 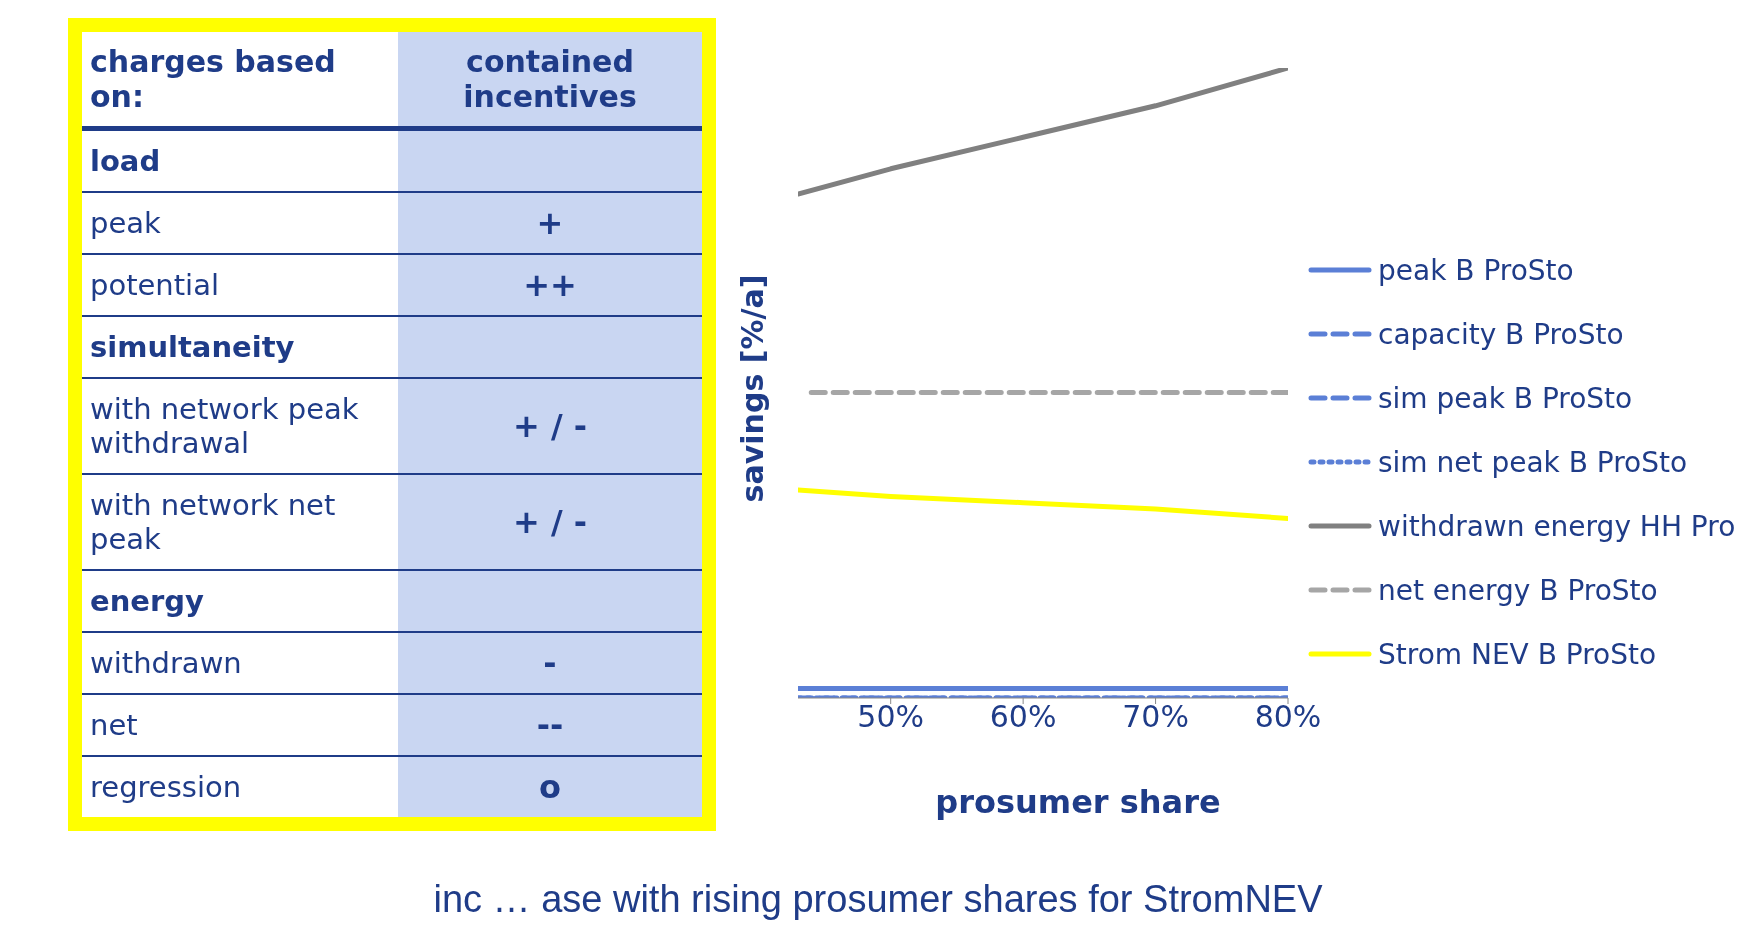 What do you see at coordinates (891, 717) in the screenshot?
I see `x-tick-label: 50%` at bounding box center [891, 717].